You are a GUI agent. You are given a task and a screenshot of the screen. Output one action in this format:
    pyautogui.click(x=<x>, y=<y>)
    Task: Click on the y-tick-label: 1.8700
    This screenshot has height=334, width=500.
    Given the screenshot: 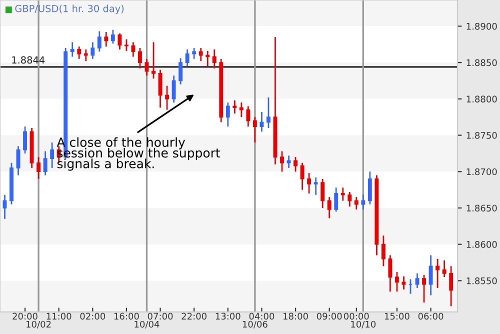 What is the action you would take?
    pyautogui.click(x=481, y=172)
    